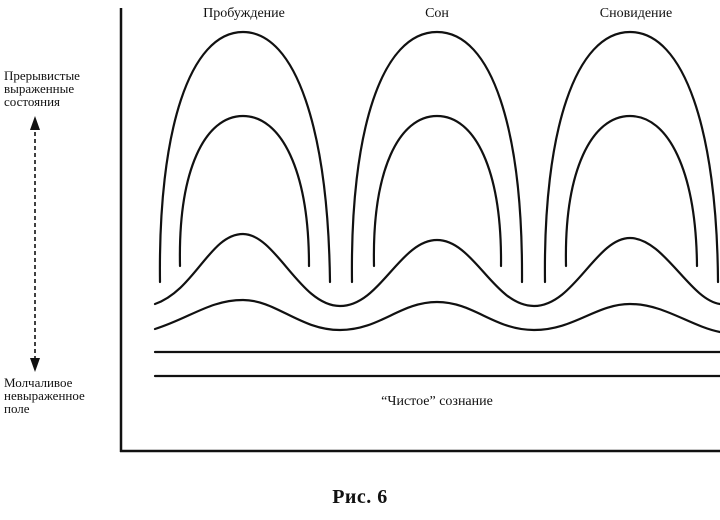 This screenshot has width=720, height=520. I want to click on label-expressed-states-line-3: состояния, so click(32, 101).